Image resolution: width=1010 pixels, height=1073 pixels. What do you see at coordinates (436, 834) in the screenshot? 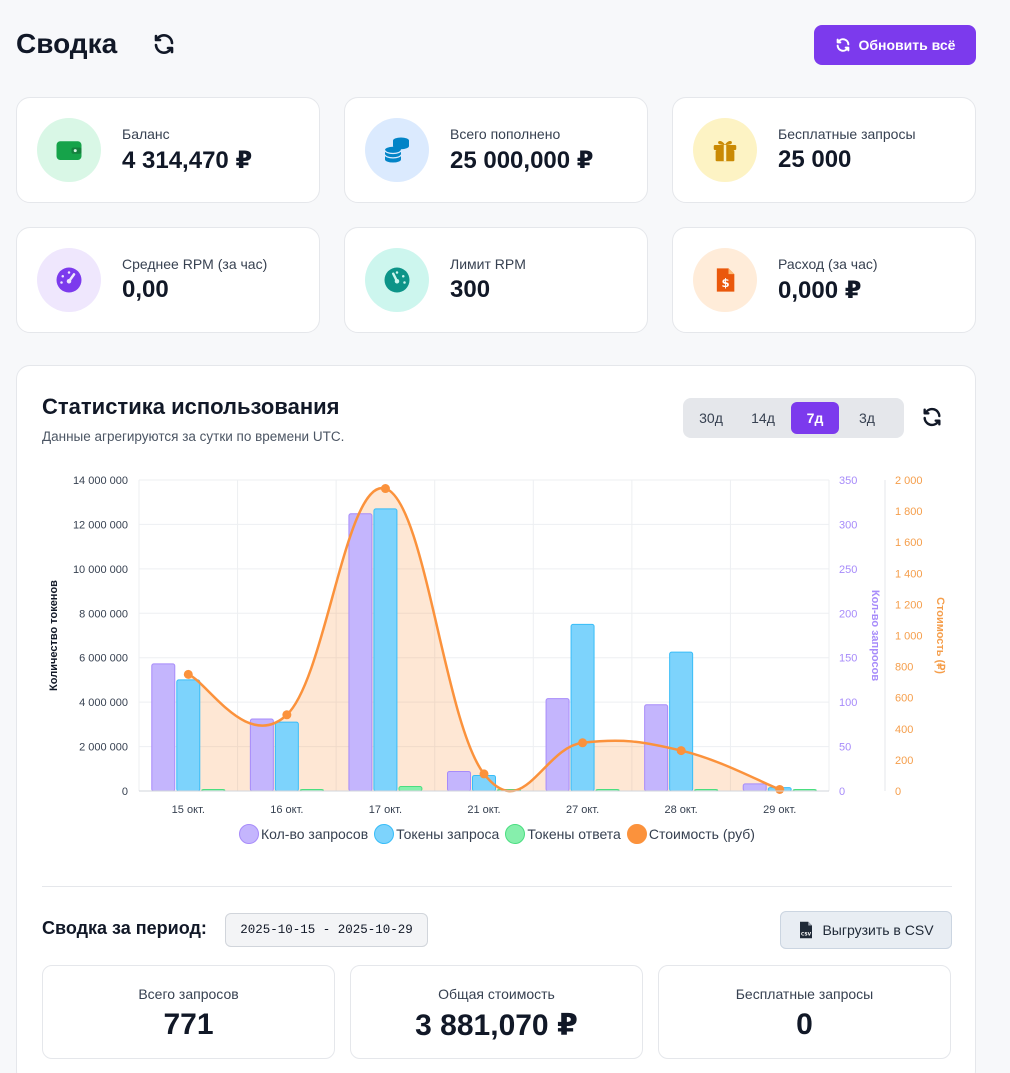
I see `legend-item: Токены запроса` at bounding box center [436, 834].